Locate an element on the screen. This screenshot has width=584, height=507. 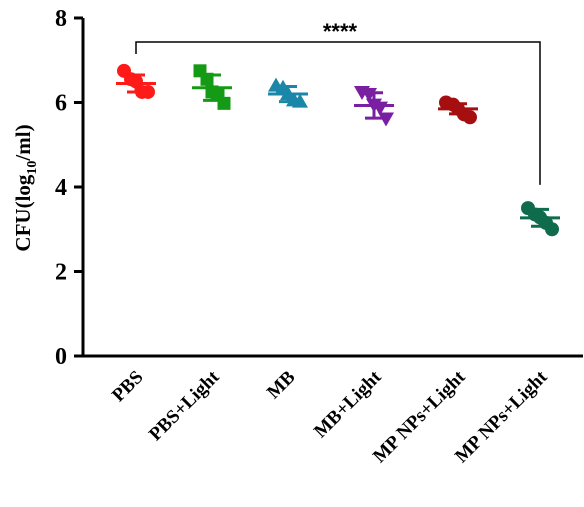
y-tick-label: 6 is located at coordinates (61, 104).